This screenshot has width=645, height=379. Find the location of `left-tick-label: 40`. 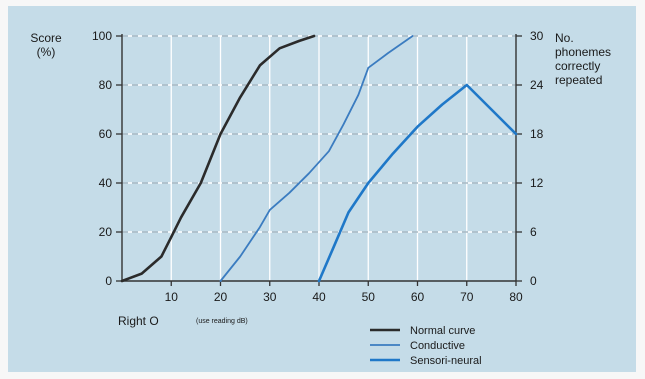

left-tick-label: 40 is located at coordinates (106, 183).